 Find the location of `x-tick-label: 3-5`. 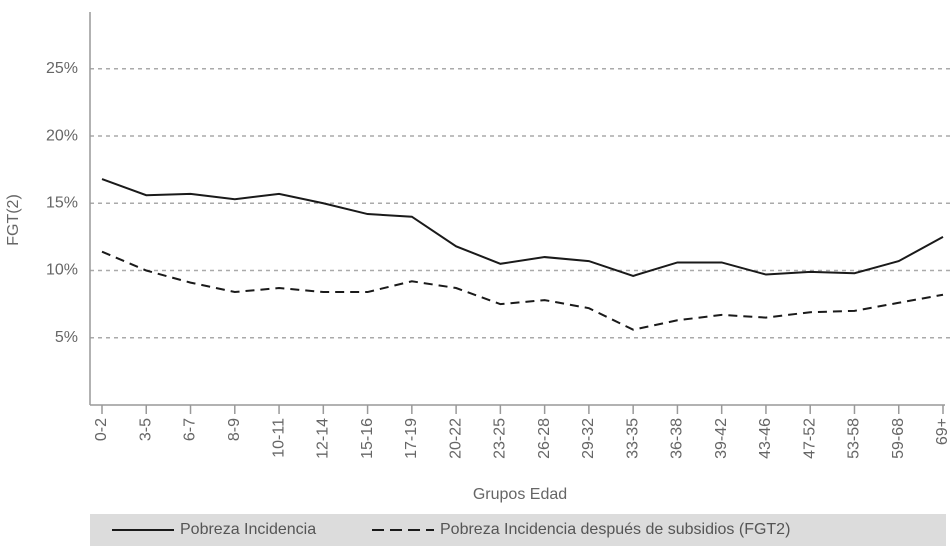

x-tick-label: 3-5 is located at coordinates (145, 429).